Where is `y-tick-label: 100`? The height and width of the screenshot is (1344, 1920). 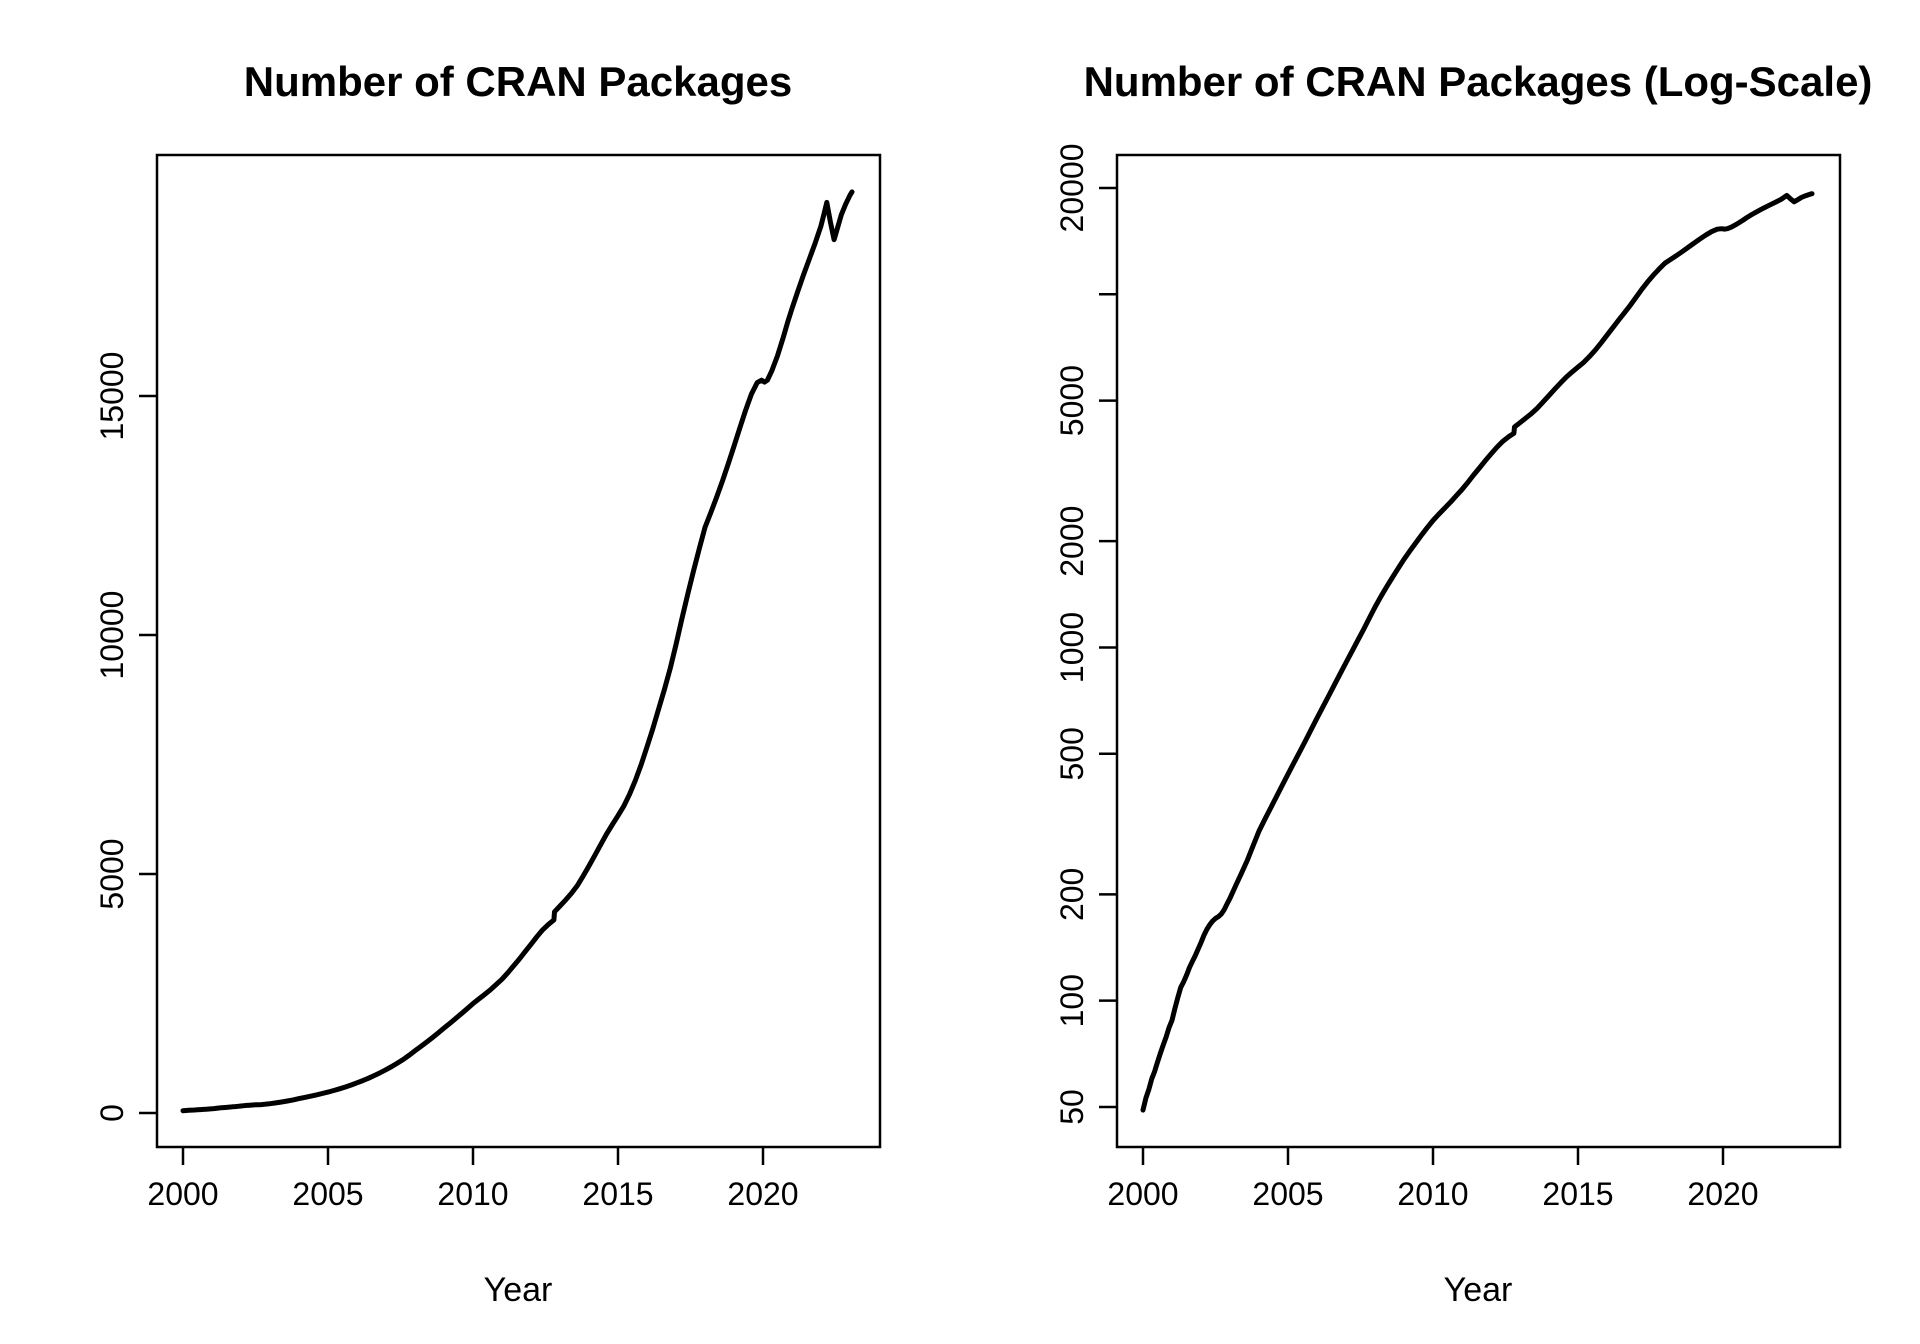 y-tick-label: 100 is located at coordinates (1072, 1000).